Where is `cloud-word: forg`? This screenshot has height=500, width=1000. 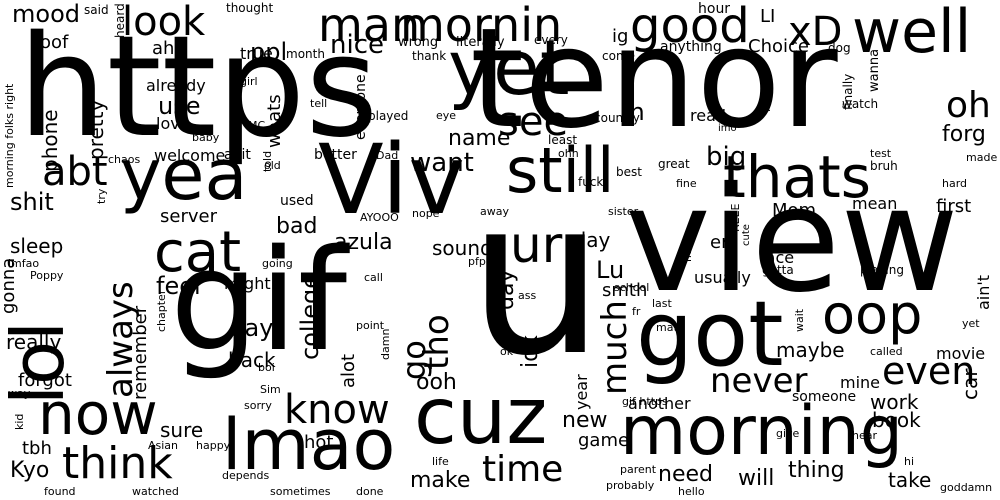
cloud-word: forg is located at coordinates (964, 134).